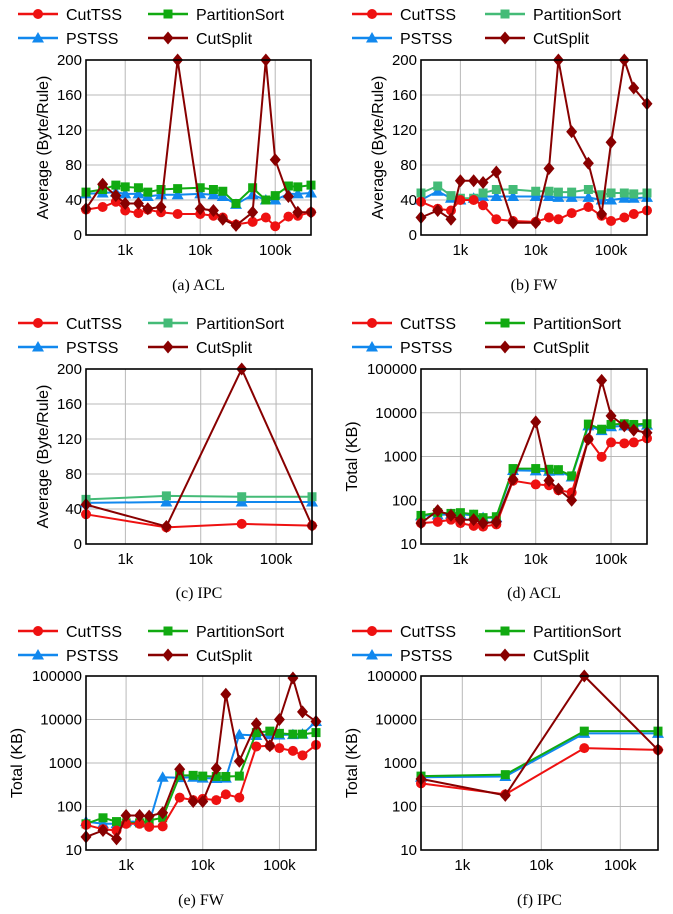  I want to click on y-tick-label: 160, so click(404, 95).